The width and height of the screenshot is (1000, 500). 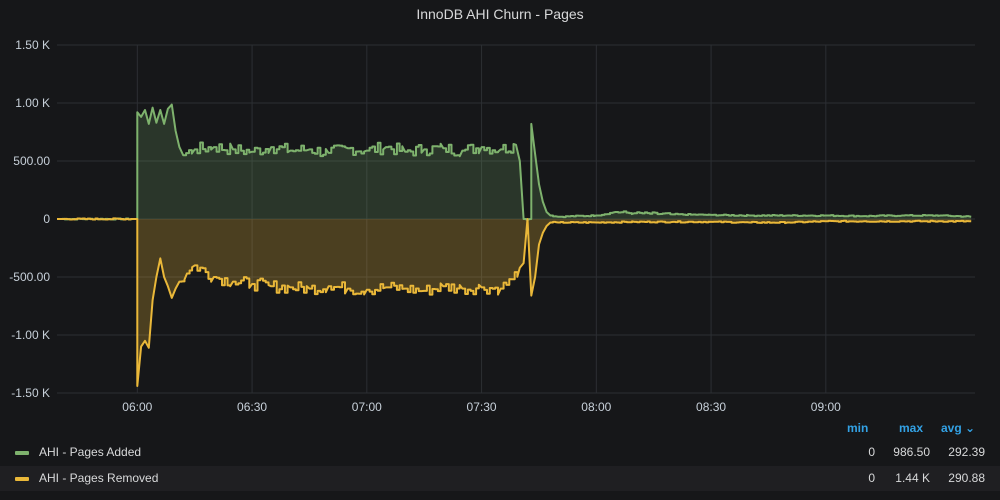 What do you see at coordinates (826, 407) in the screenshot?
I see `x-tick-label: 09:00` at bounding box center [826, 407].